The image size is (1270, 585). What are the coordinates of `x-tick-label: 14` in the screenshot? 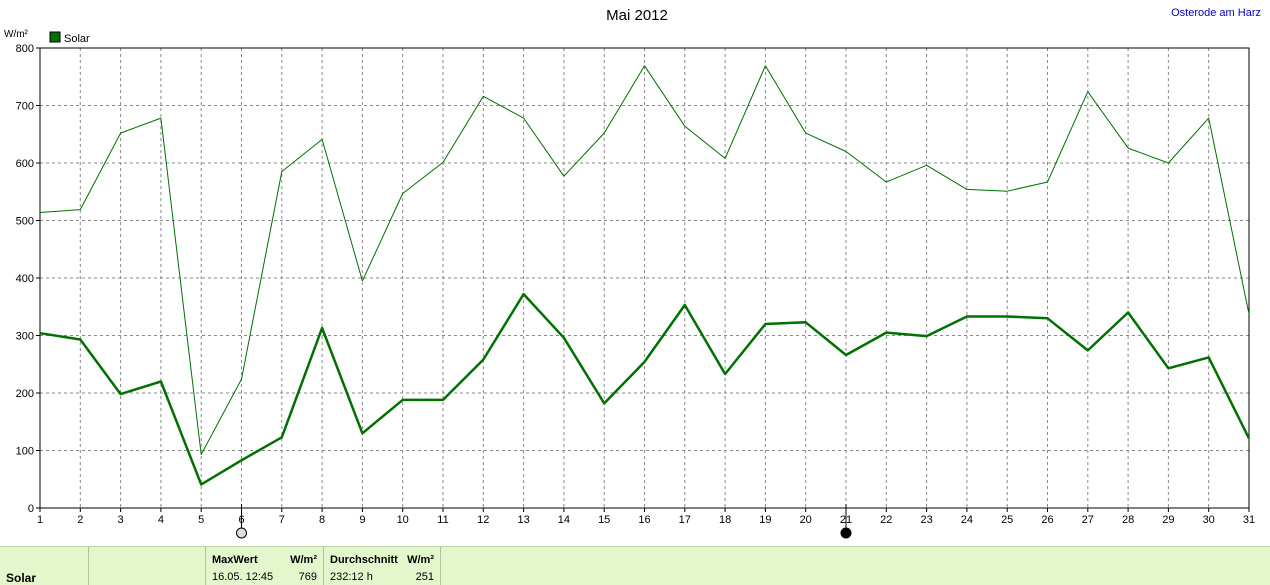 It's located at (564, 520).